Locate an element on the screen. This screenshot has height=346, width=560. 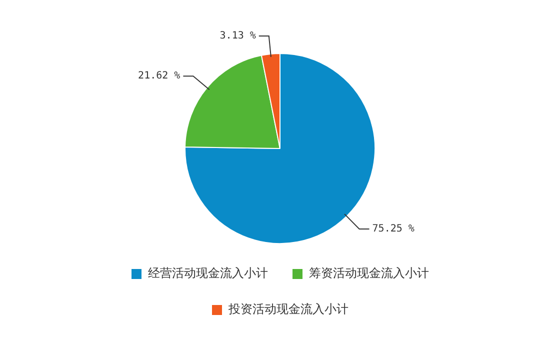
legend-label: 经营活动现金流入小计 is located at coordinates (208, 273).